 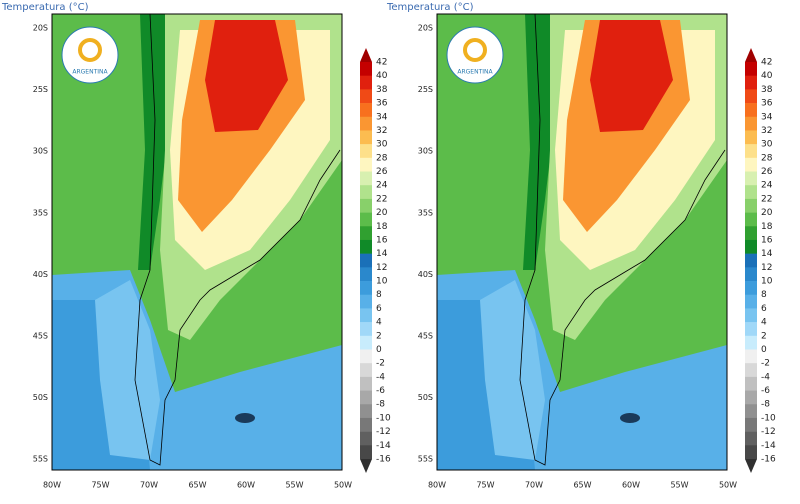 What do you see at coordinates (380, 377) in the screenshot?
I see `colorbar-label: -4` at bounding box center [380, 377].